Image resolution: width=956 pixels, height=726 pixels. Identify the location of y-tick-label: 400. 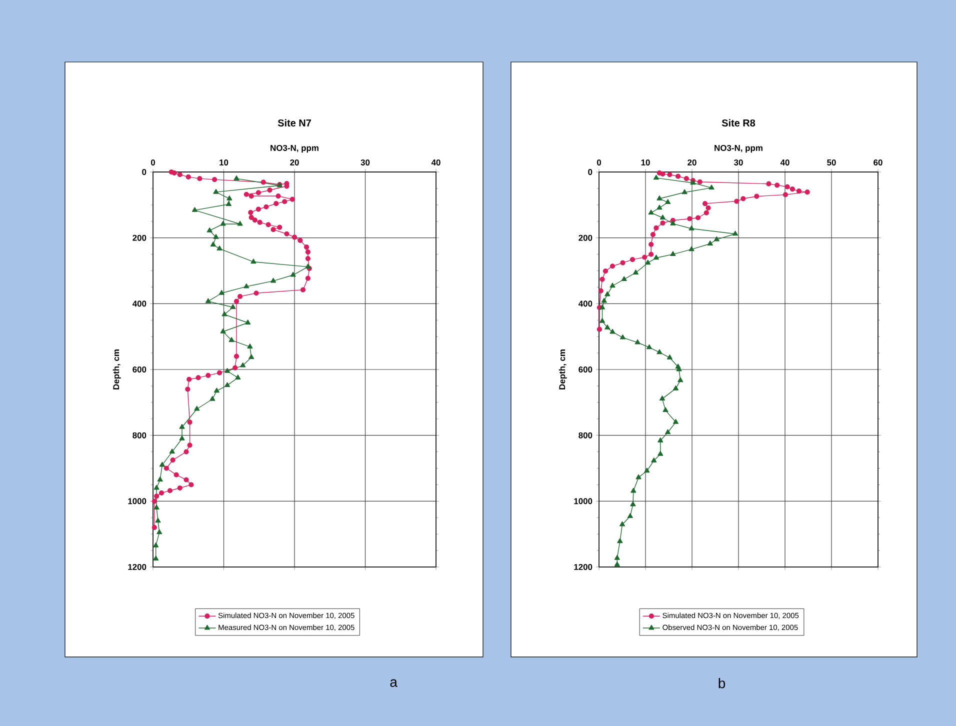
(585, 303).